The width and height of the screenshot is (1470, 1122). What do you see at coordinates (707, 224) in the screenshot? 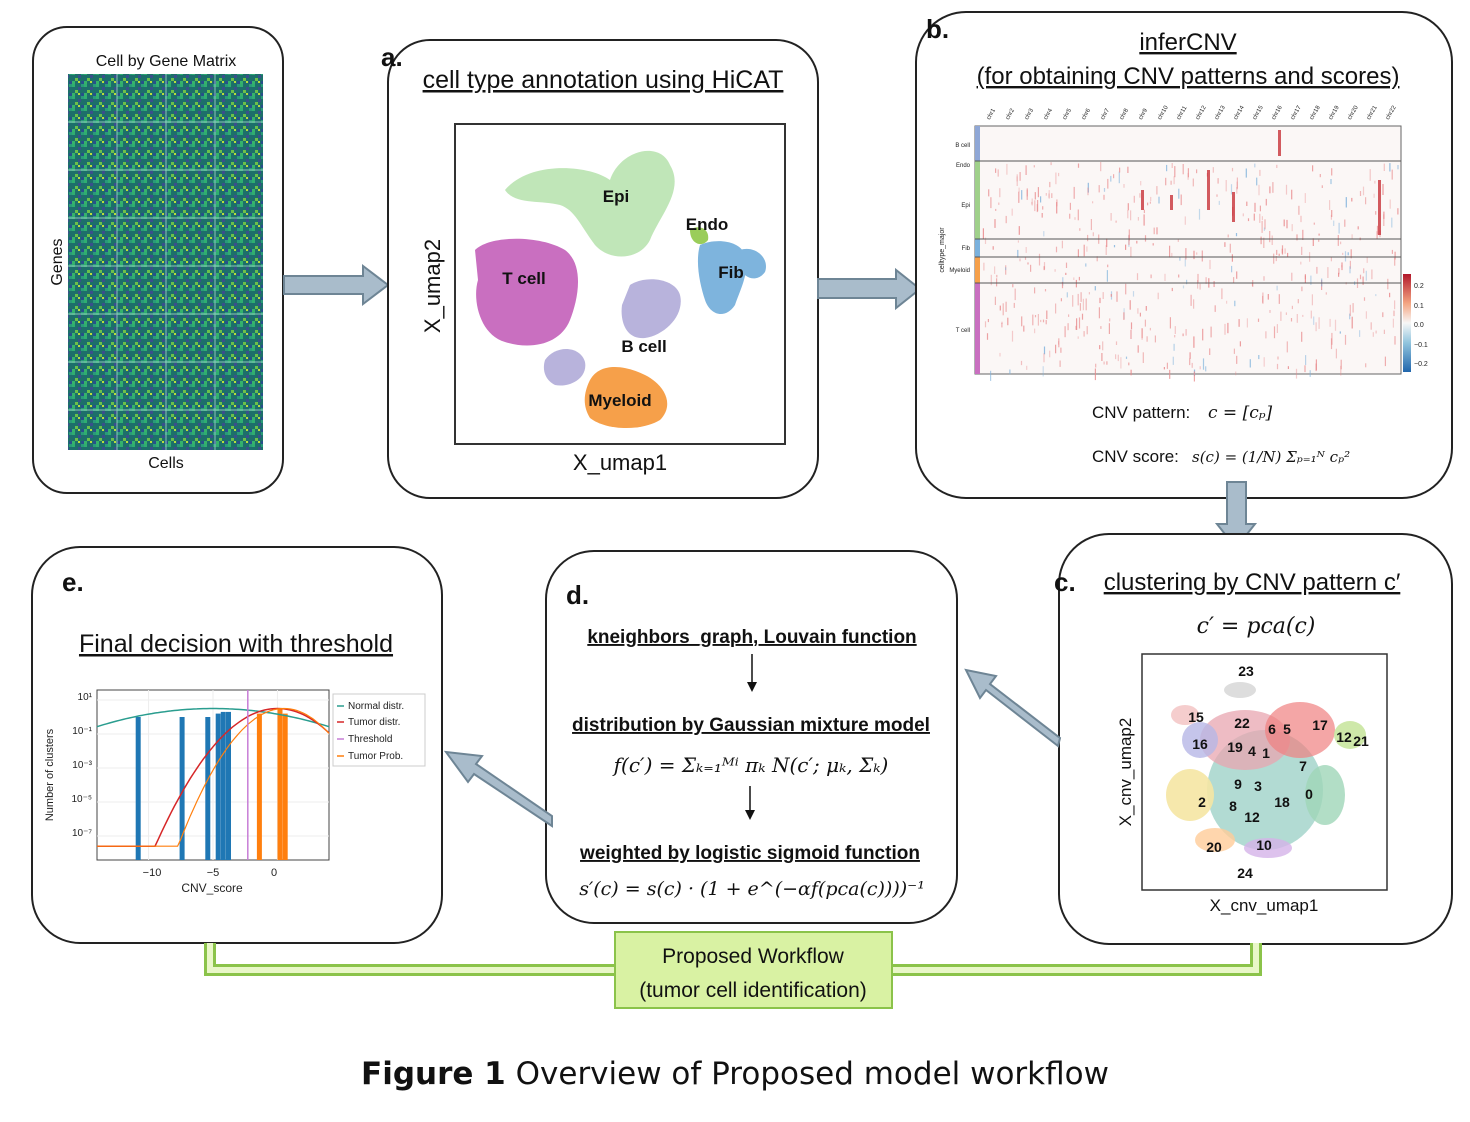
I see `cluster-label: Endo` at bounding box center [707, 224].